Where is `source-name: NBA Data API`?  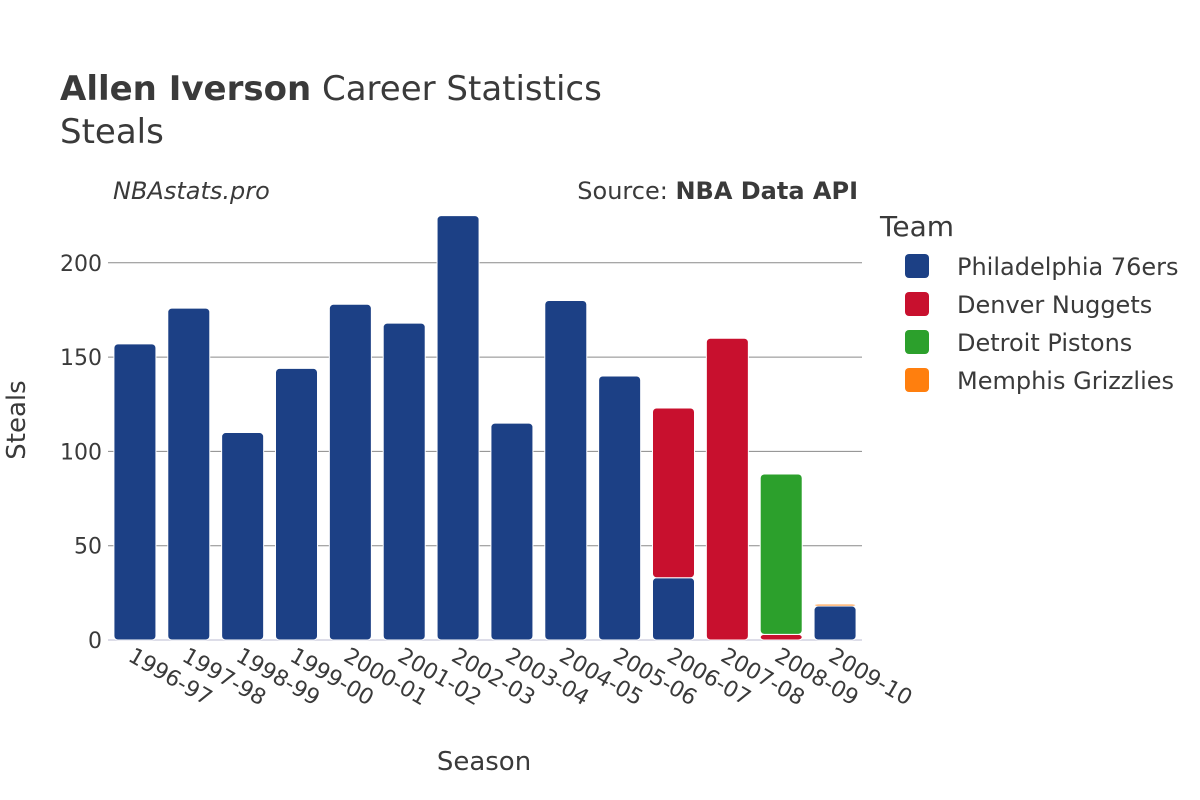
source-name: NBA Data API is located at coordinates (766, 191).